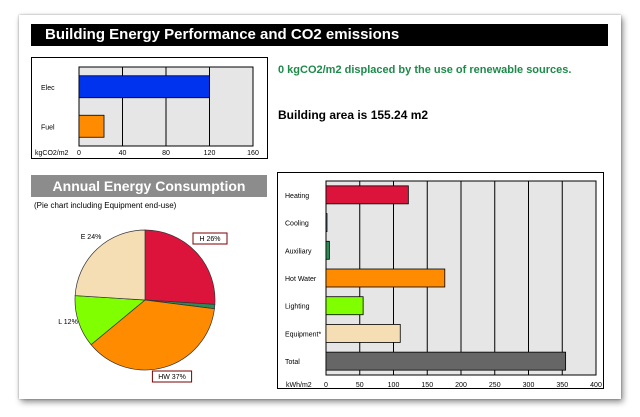 Image resolution: width=640 pixels, height=417 pixels. I want to click on pie-label: L 12%, so click(68, 322).